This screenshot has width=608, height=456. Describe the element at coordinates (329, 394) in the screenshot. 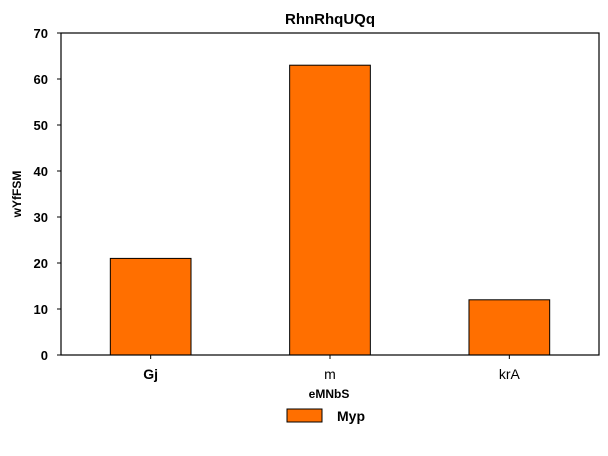

I see `x-axis-label: eMNbS` at that location.